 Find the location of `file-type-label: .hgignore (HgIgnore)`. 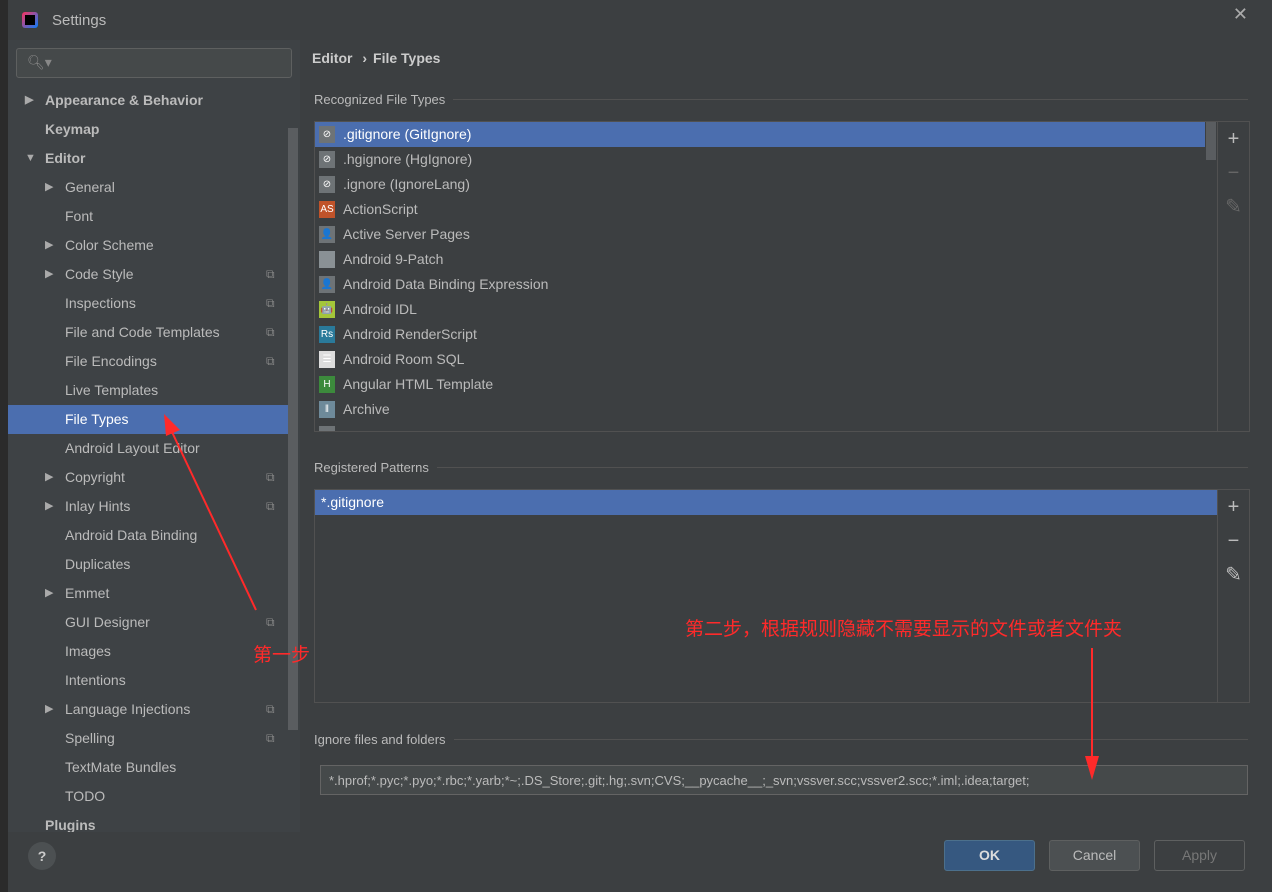

file-type-label: .hgignore (HgIgnore) is located at coordinates (408, 159).